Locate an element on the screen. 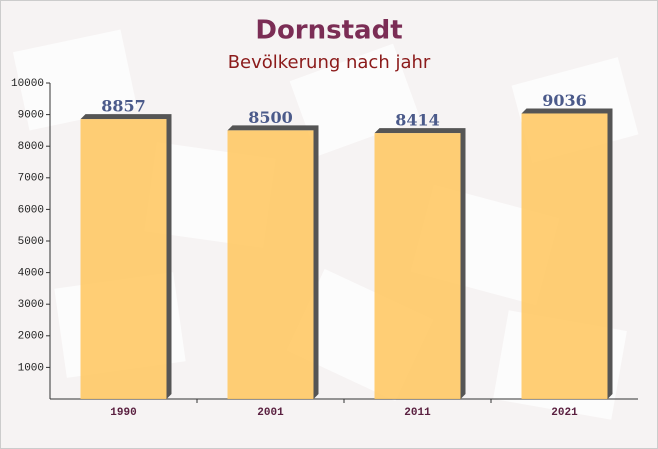 The width and height of the screenshot is (658, 449). y-tick-label: 2000 is located at coordinates (31, 337).